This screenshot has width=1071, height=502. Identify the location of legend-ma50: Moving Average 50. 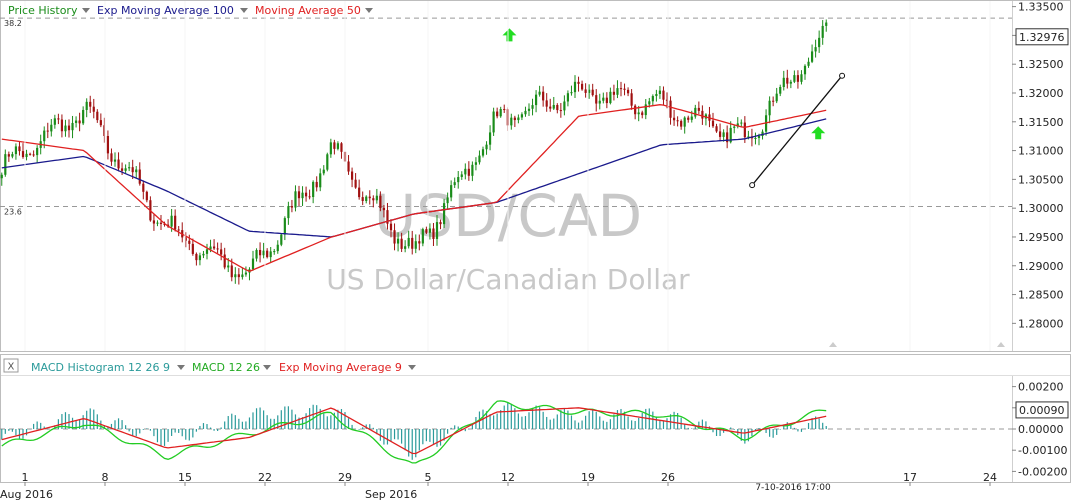
(308, 10).